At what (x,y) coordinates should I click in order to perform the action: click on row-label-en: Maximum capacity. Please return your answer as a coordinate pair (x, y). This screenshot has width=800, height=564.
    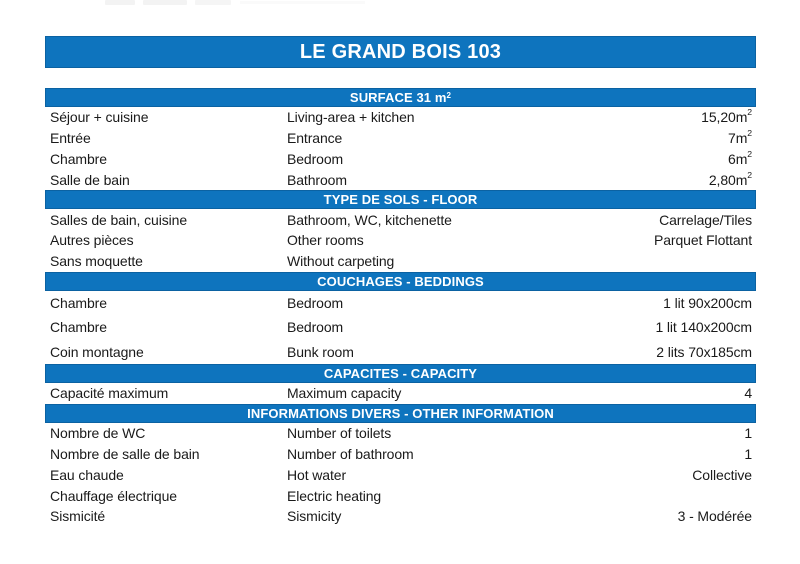
    Looking at the image, I should click on (344, 393).